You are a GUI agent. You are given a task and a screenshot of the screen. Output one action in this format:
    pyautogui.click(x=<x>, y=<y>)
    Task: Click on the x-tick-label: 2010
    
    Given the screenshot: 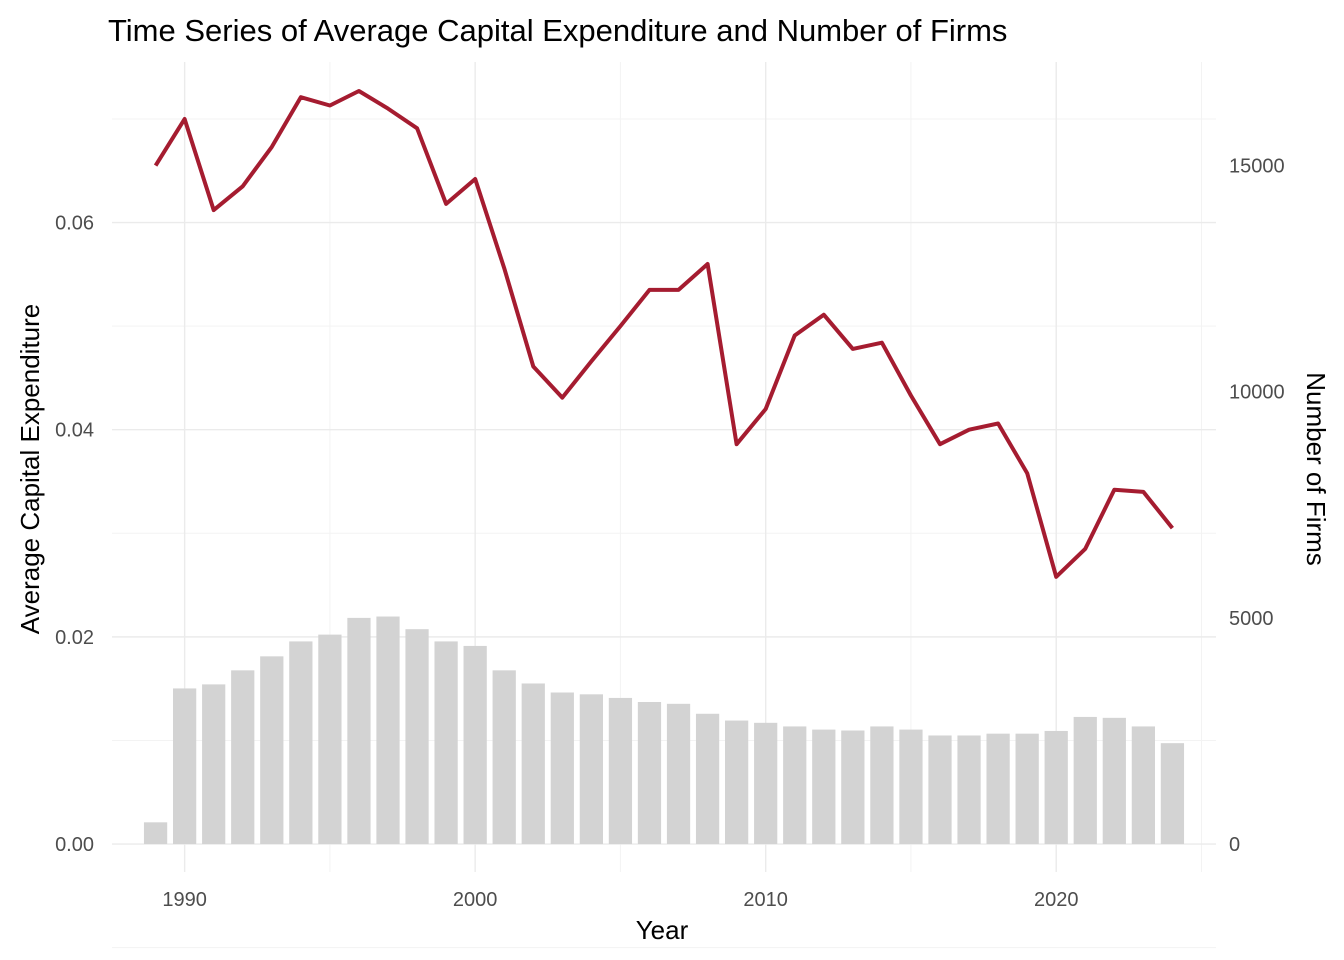 What is the action you would take?
    pyautogui.click(x=765, y=900)
    